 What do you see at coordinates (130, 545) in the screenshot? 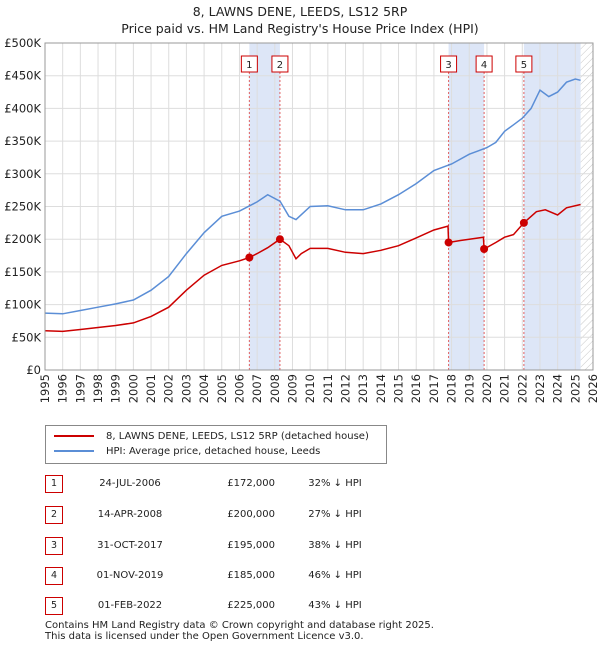
I see `sale-date: 31-OCT-2017` at bounding box center [130, 545].